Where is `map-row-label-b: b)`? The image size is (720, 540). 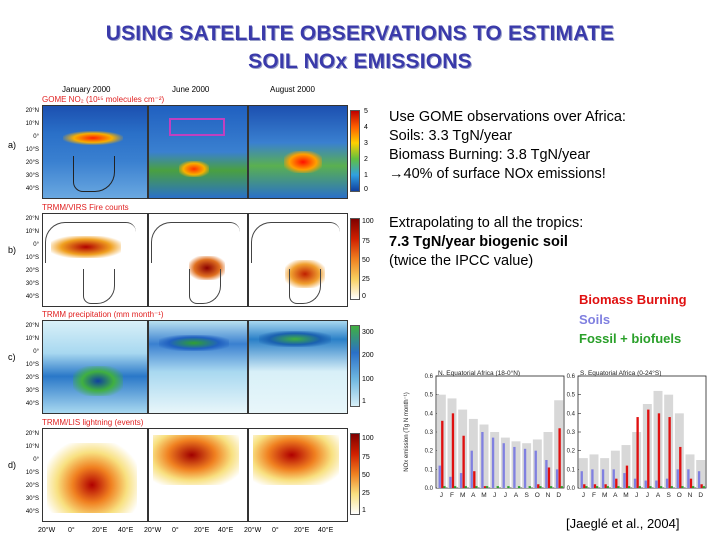
map-row-label-b: b) is located at coordinates (12, 250).